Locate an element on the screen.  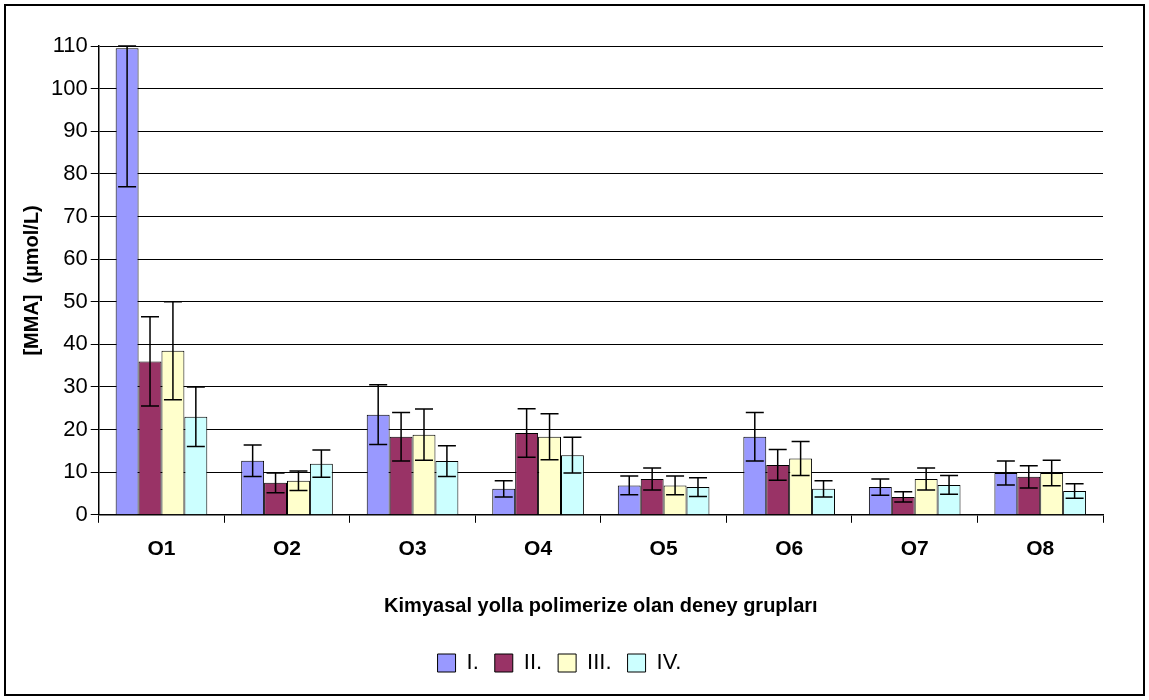
x-tick-label: O2 is located at coordinates (287, 548).